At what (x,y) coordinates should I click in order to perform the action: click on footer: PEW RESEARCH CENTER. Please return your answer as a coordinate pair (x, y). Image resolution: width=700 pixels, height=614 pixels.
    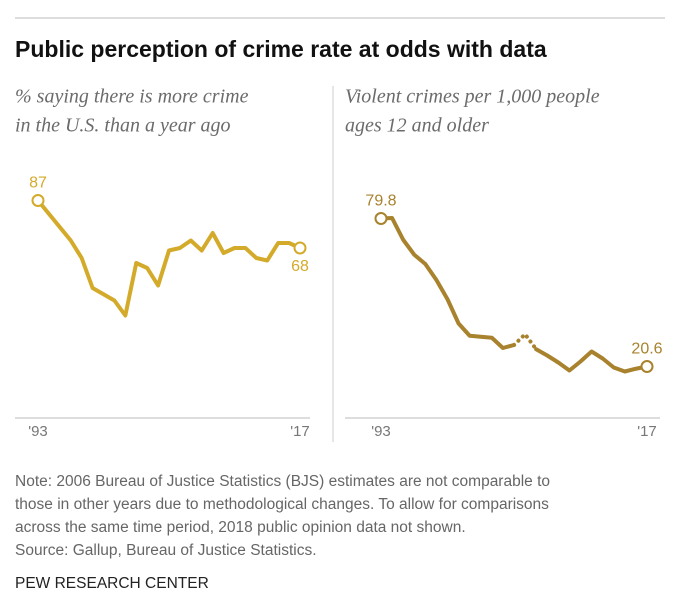
    Looking at the image, I should click on (112, 583).